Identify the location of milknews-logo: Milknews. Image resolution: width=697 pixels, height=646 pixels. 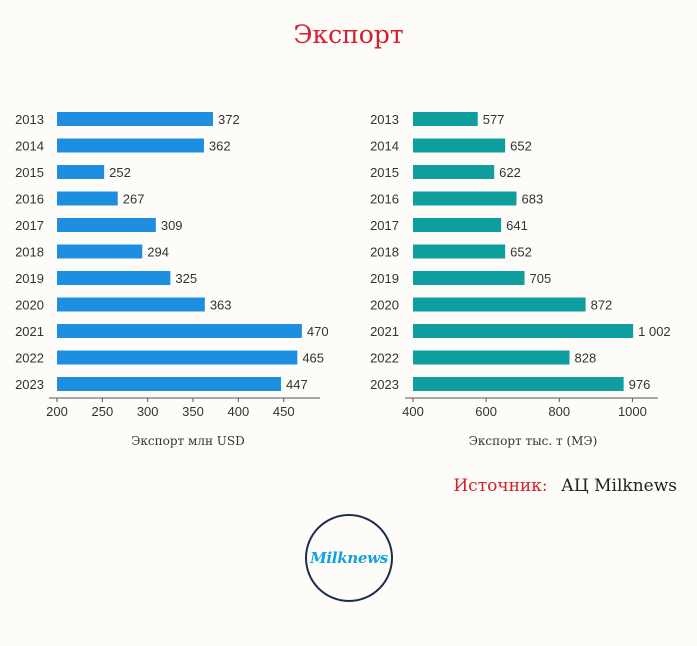
(349, 558).